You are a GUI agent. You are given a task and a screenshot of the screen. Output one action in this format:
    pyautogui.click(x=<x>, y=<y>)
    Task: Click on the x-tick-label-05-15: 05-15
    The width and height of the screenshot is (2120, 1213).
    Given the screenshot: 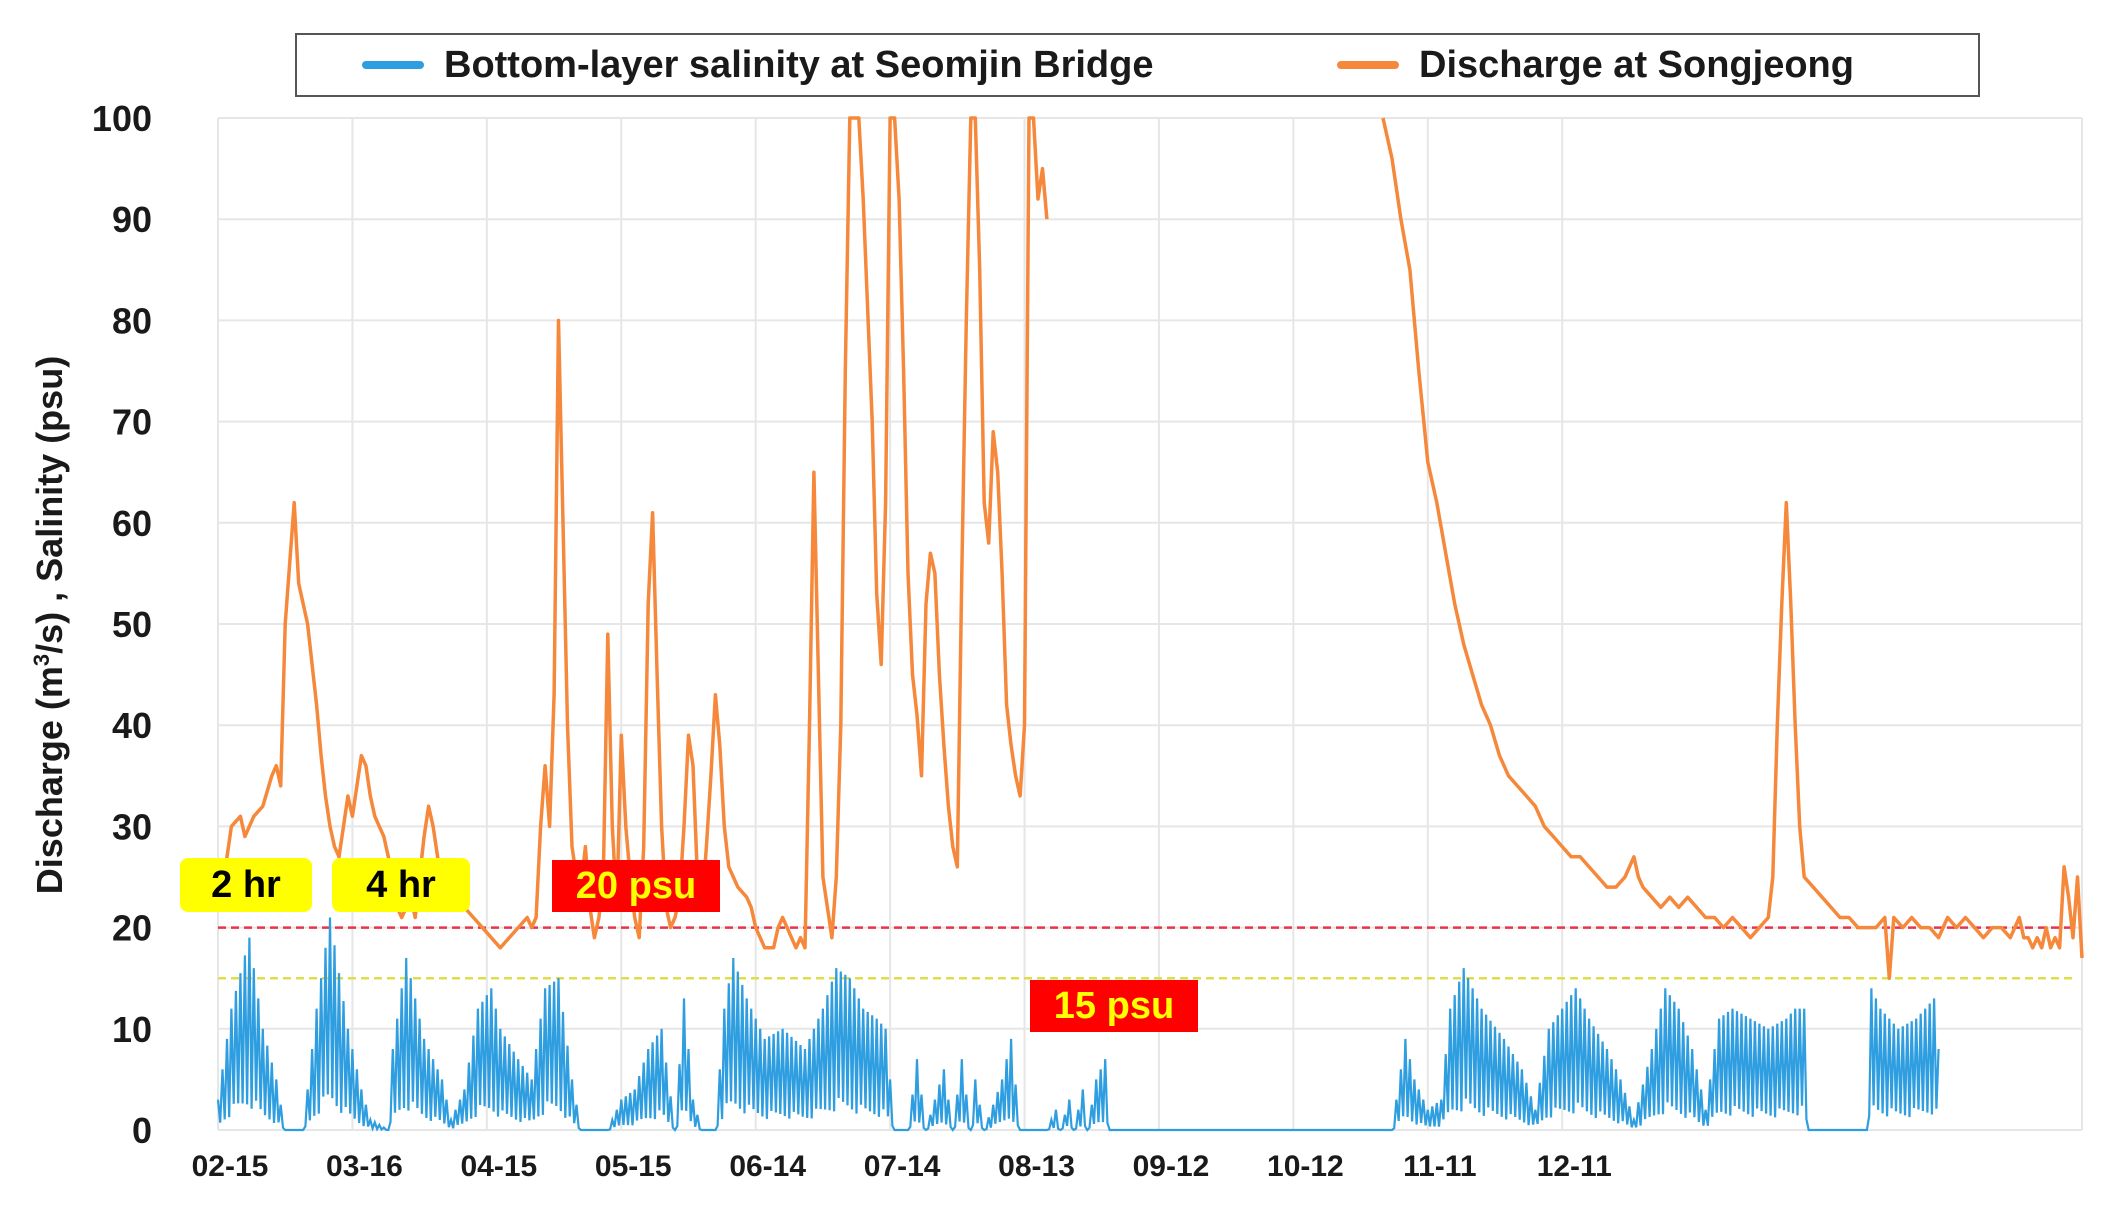 What is the action you would take?
    pyautogui.click(x=633, y=1166)
    